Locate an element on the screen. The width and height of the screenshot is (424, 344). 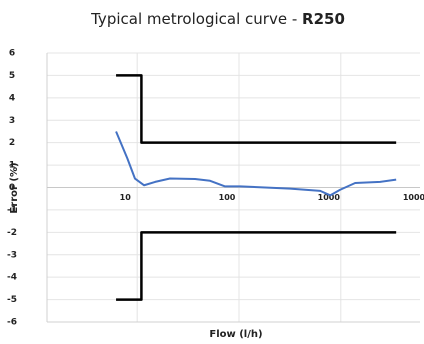
y-tick-label: -3 is located at coordinates (12, 255).